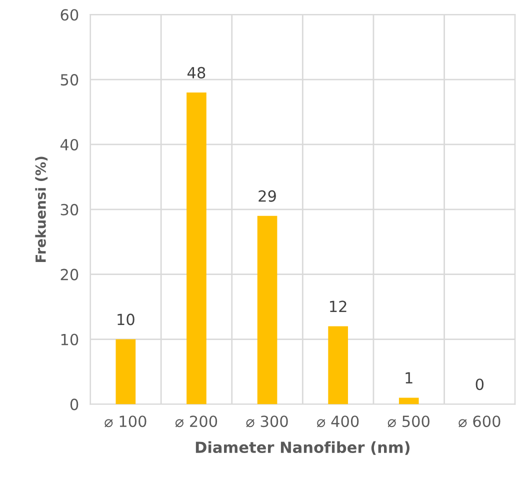  Describe the element at coordinates (41, 209) in the screenshot. I see `y-axis-title: Frekuensi (%)` at that location.